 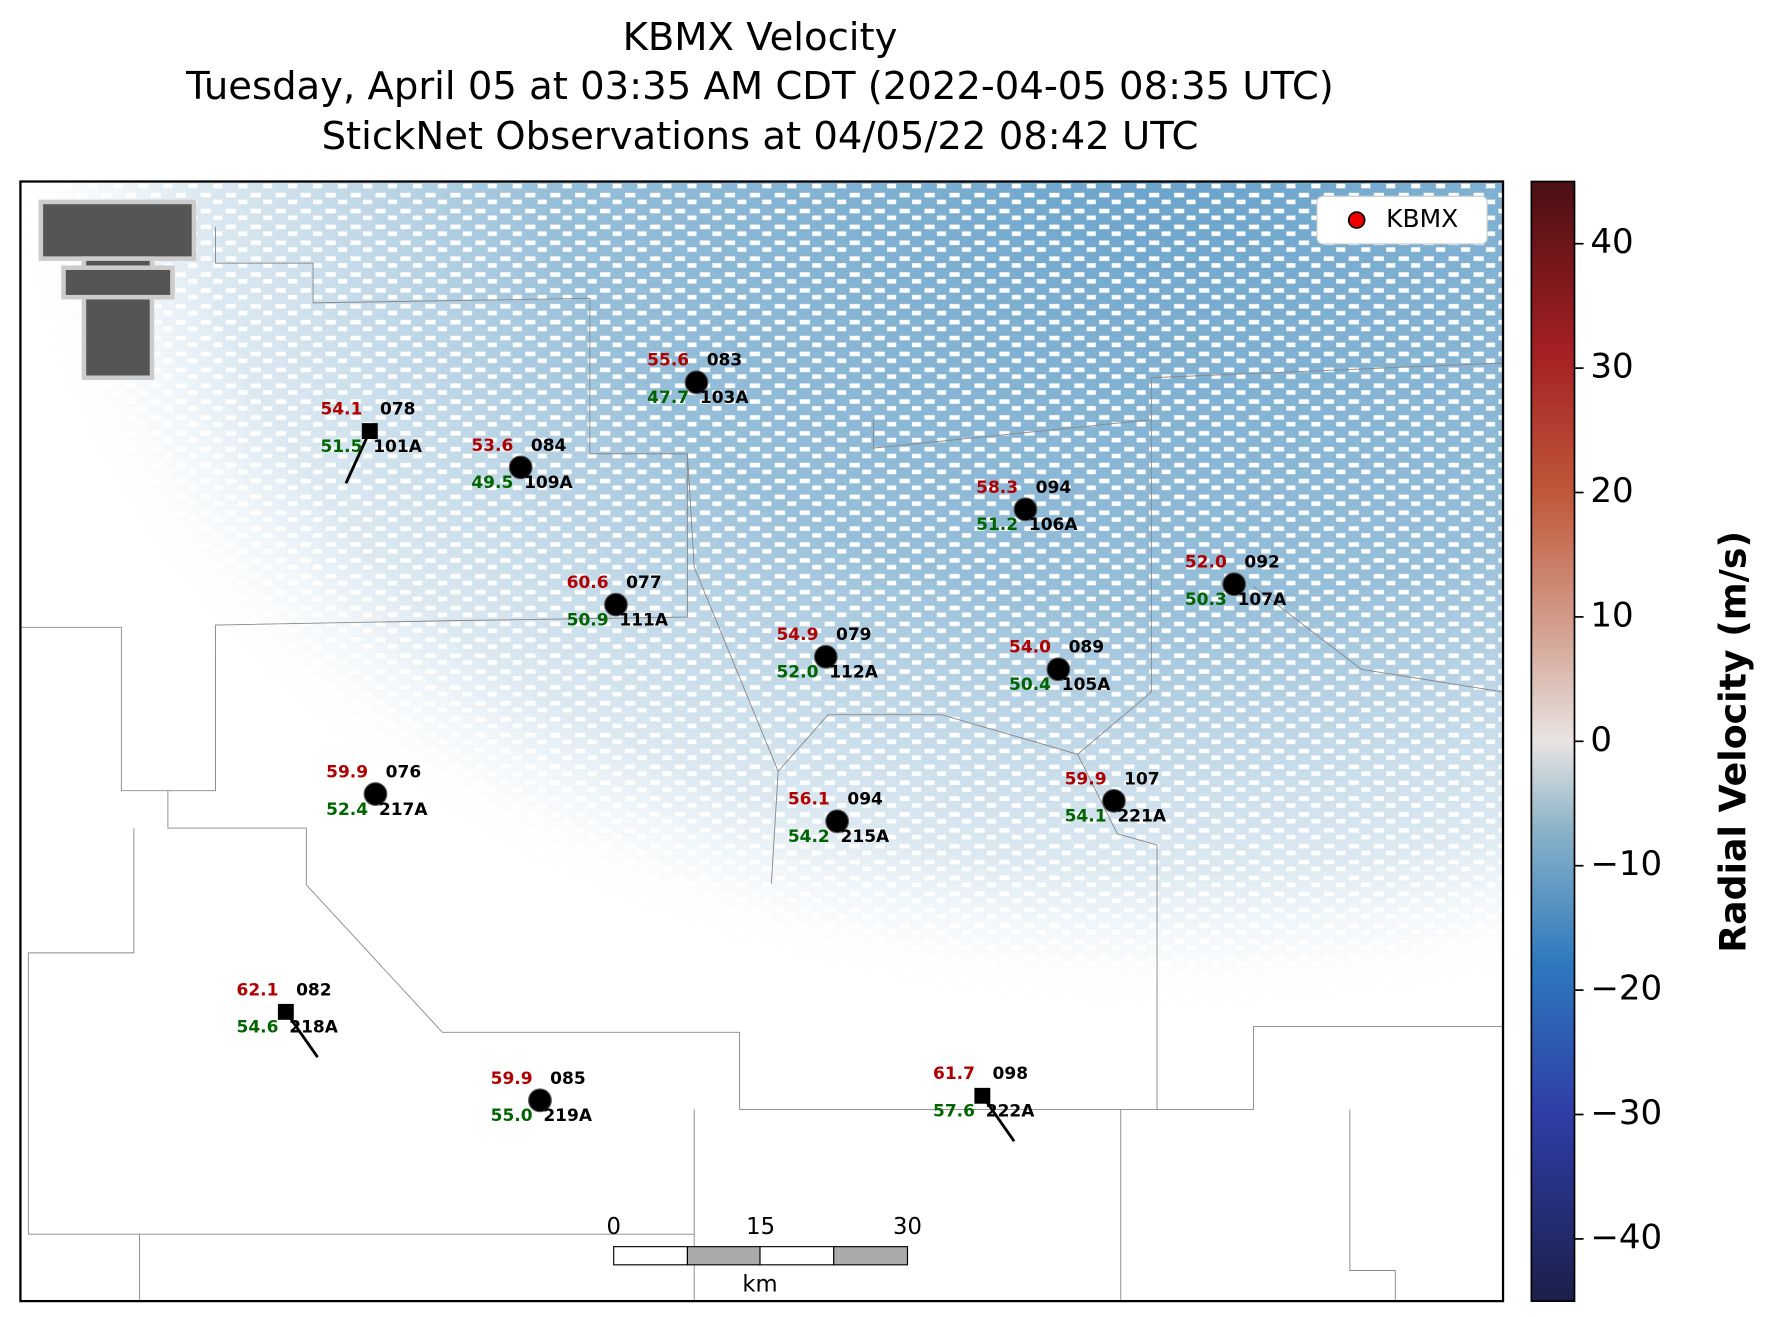 What do you see at coordinates (809, 800) in the screenshot?
I see `temperature-label: 56.1` at bounding box center [809, 800].